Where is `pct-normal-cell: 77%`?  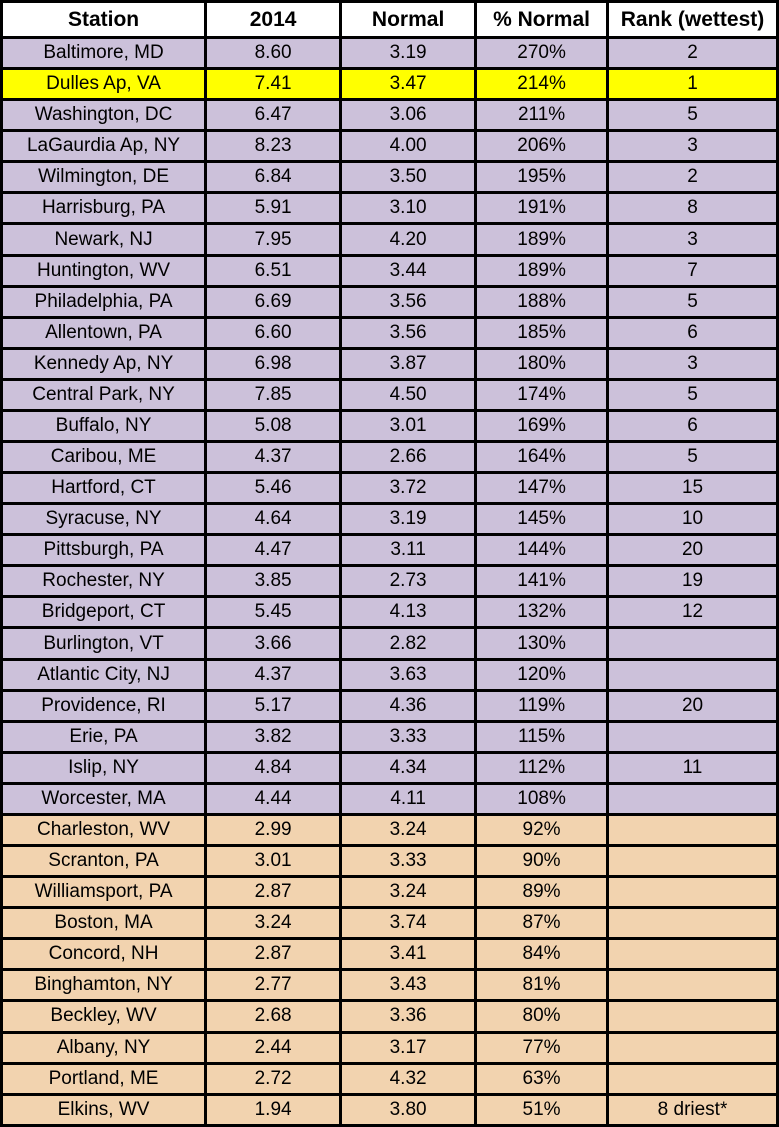 pct-normal-cell: 77% is located at coordinates (542, 1047).